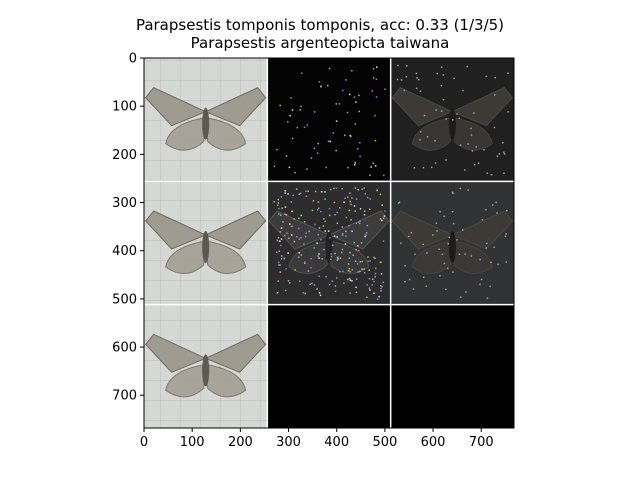 The height and width of the screenshot is (480, 640). I want to click on x-tick-label: 300, so click(288, 442).